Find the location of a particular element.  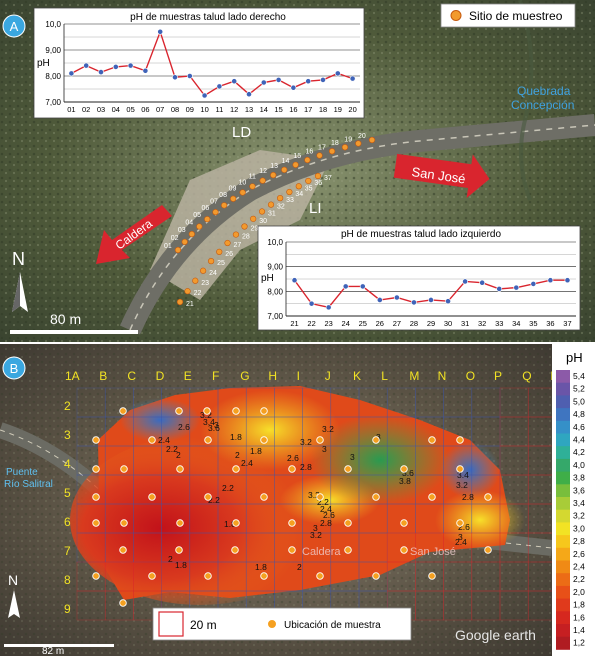

colorbar-tick: 4,4 is located at coordinates (579, 440).